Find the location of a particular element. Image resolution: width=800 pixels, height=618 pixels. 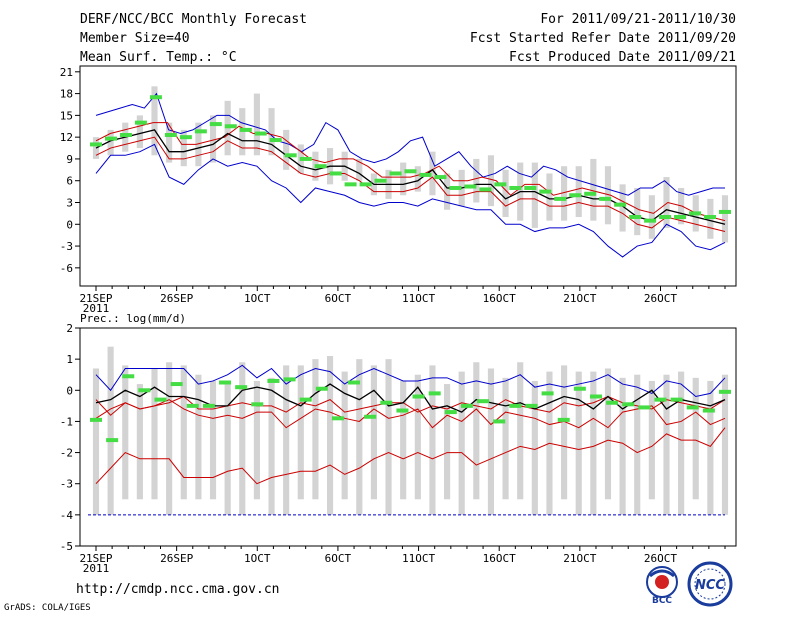

y-tick-label: 15 is located at coordinates (66, 115).